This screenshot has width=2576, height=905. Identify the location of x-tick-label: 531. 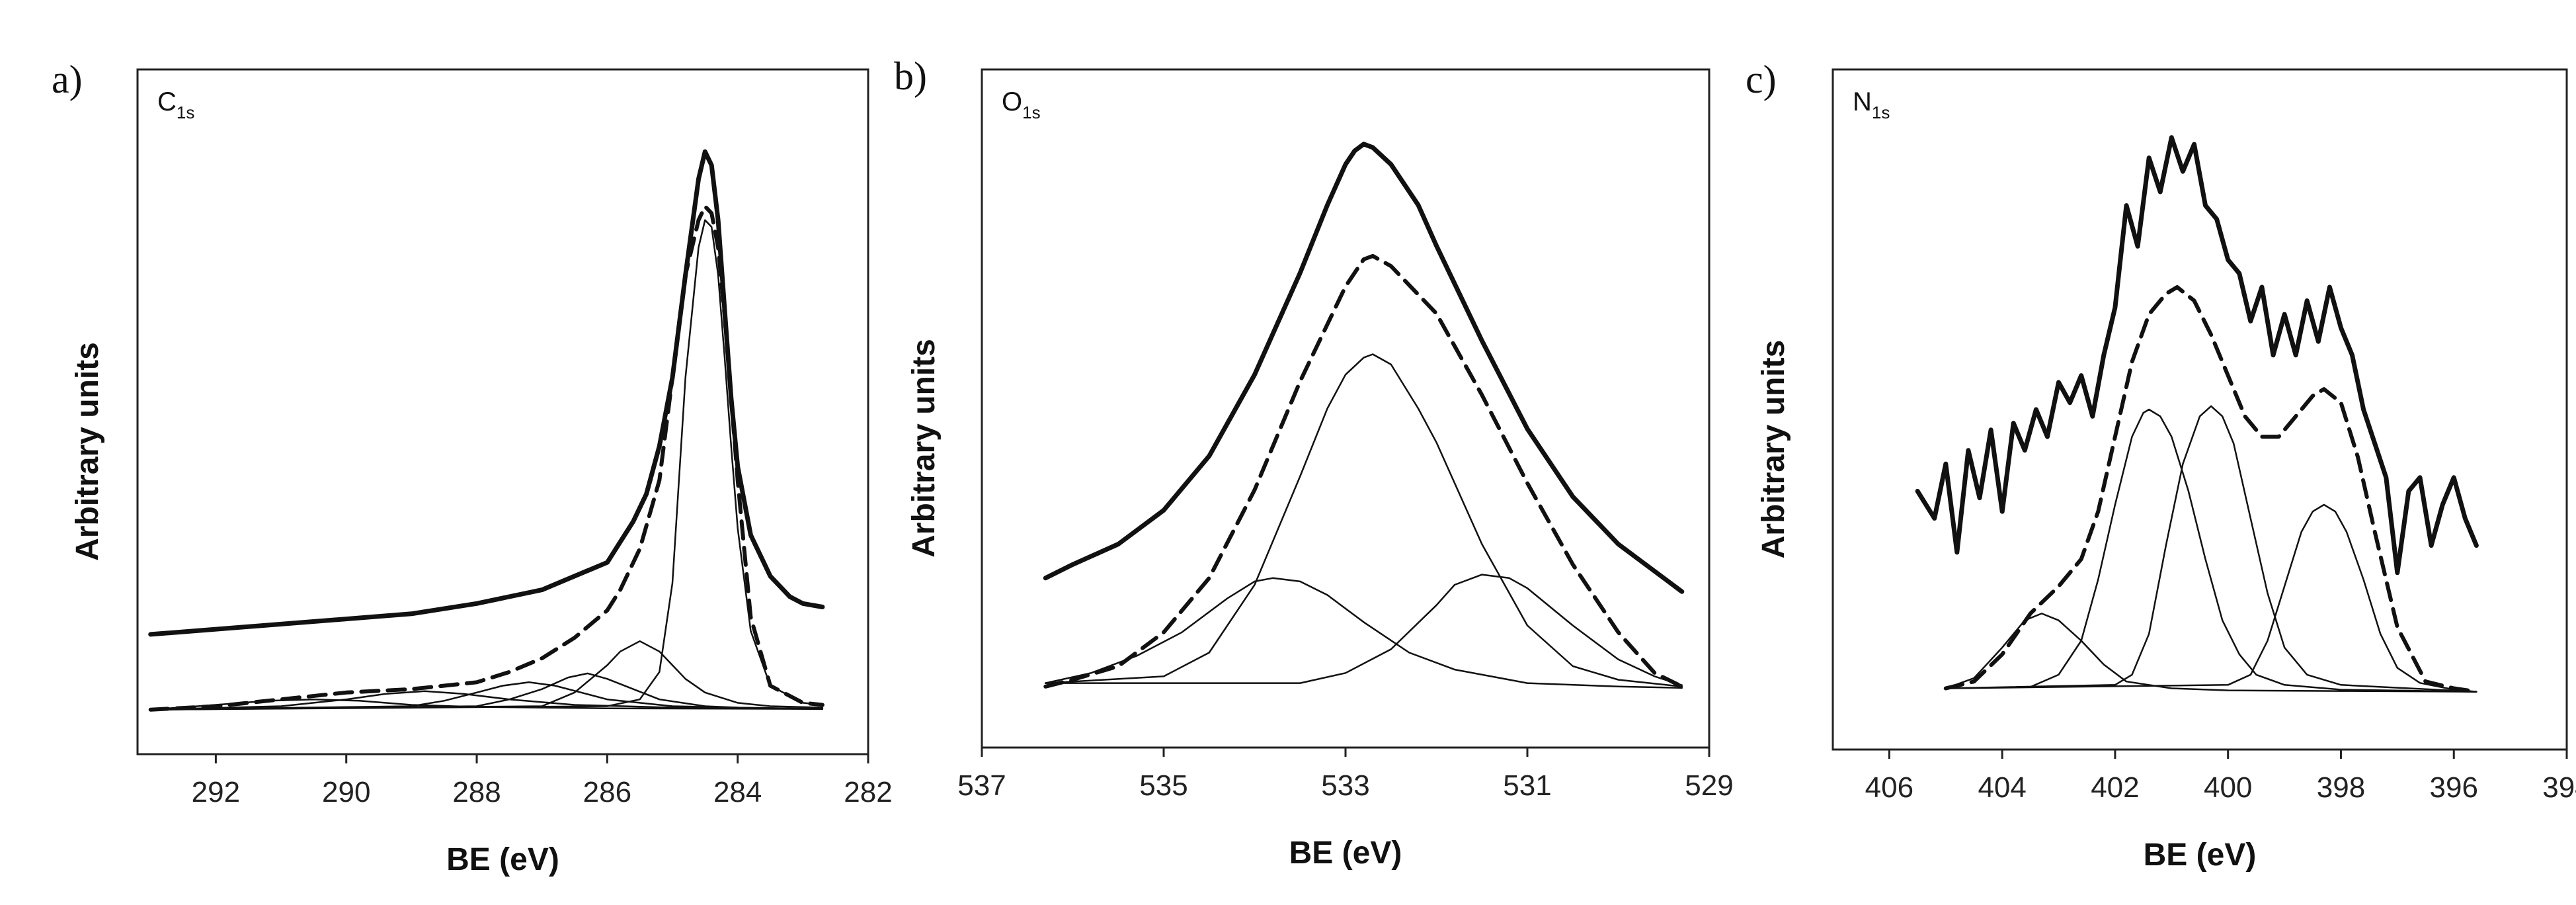
(1527, 785).